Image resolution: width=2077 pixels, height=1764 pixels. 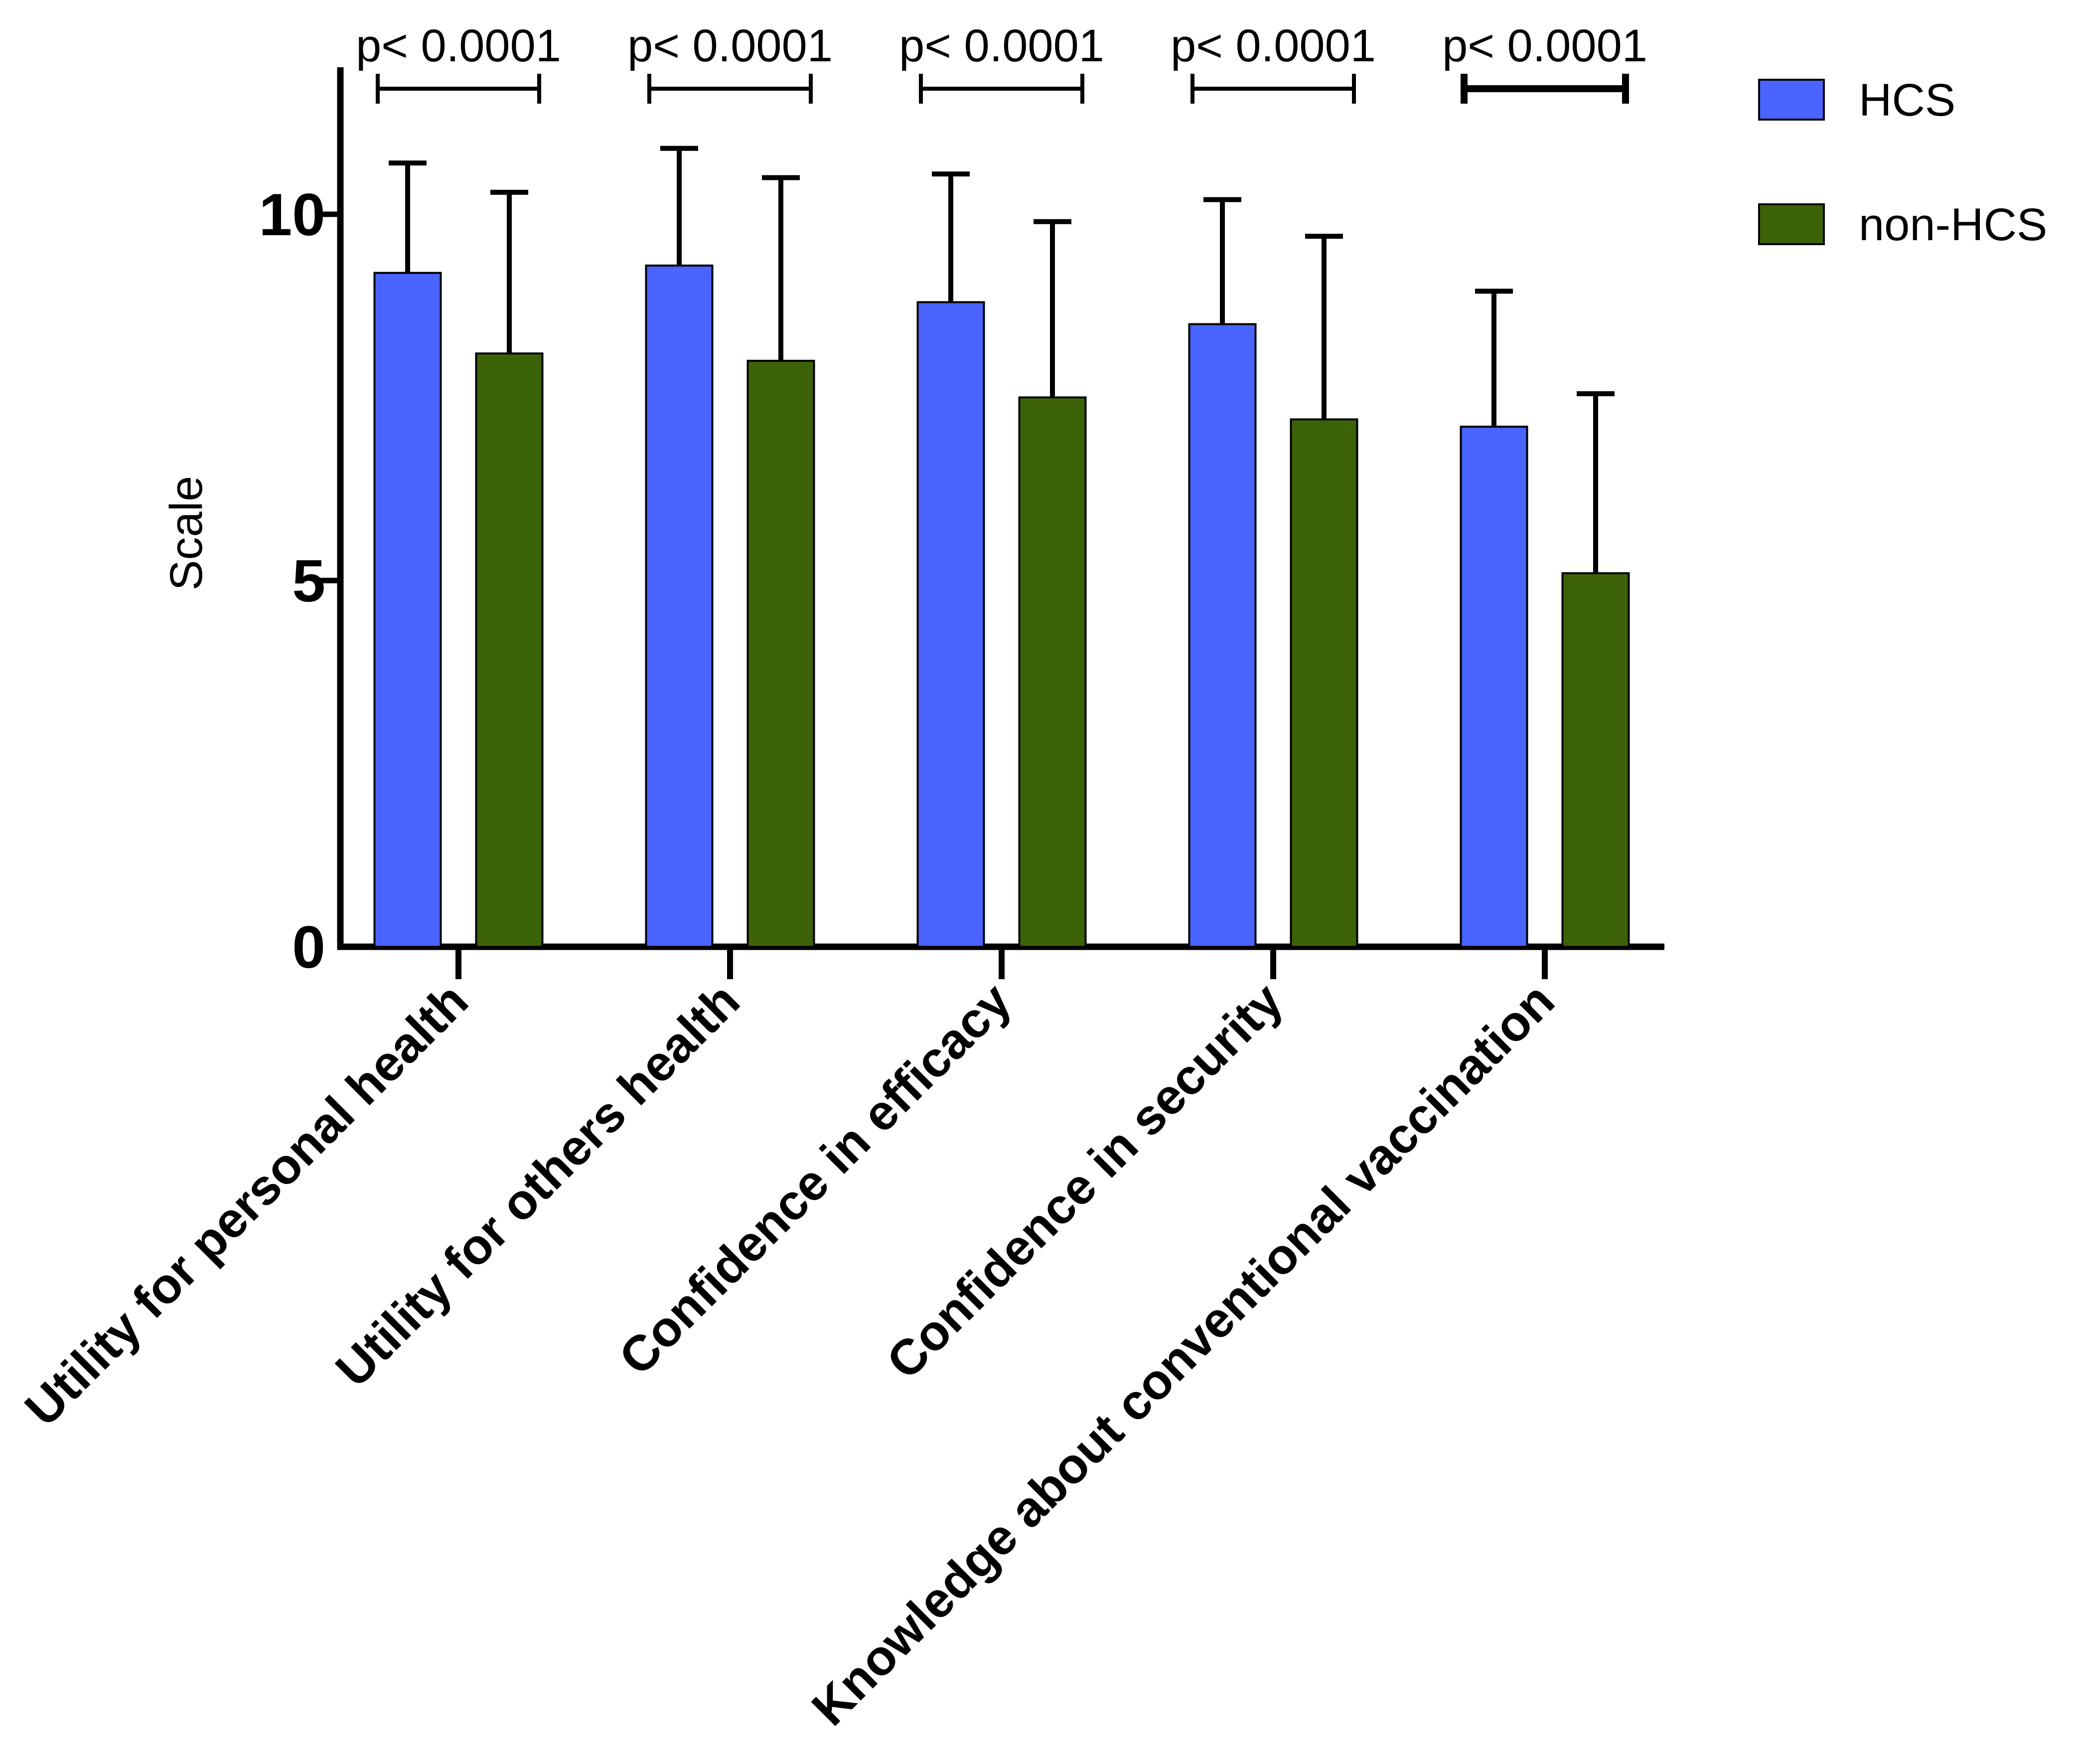 What do you see at coordinates (458, 45) in the screenshot?
I see `sig-label-0: p< 0.0001` at bounding box center [458, 45].